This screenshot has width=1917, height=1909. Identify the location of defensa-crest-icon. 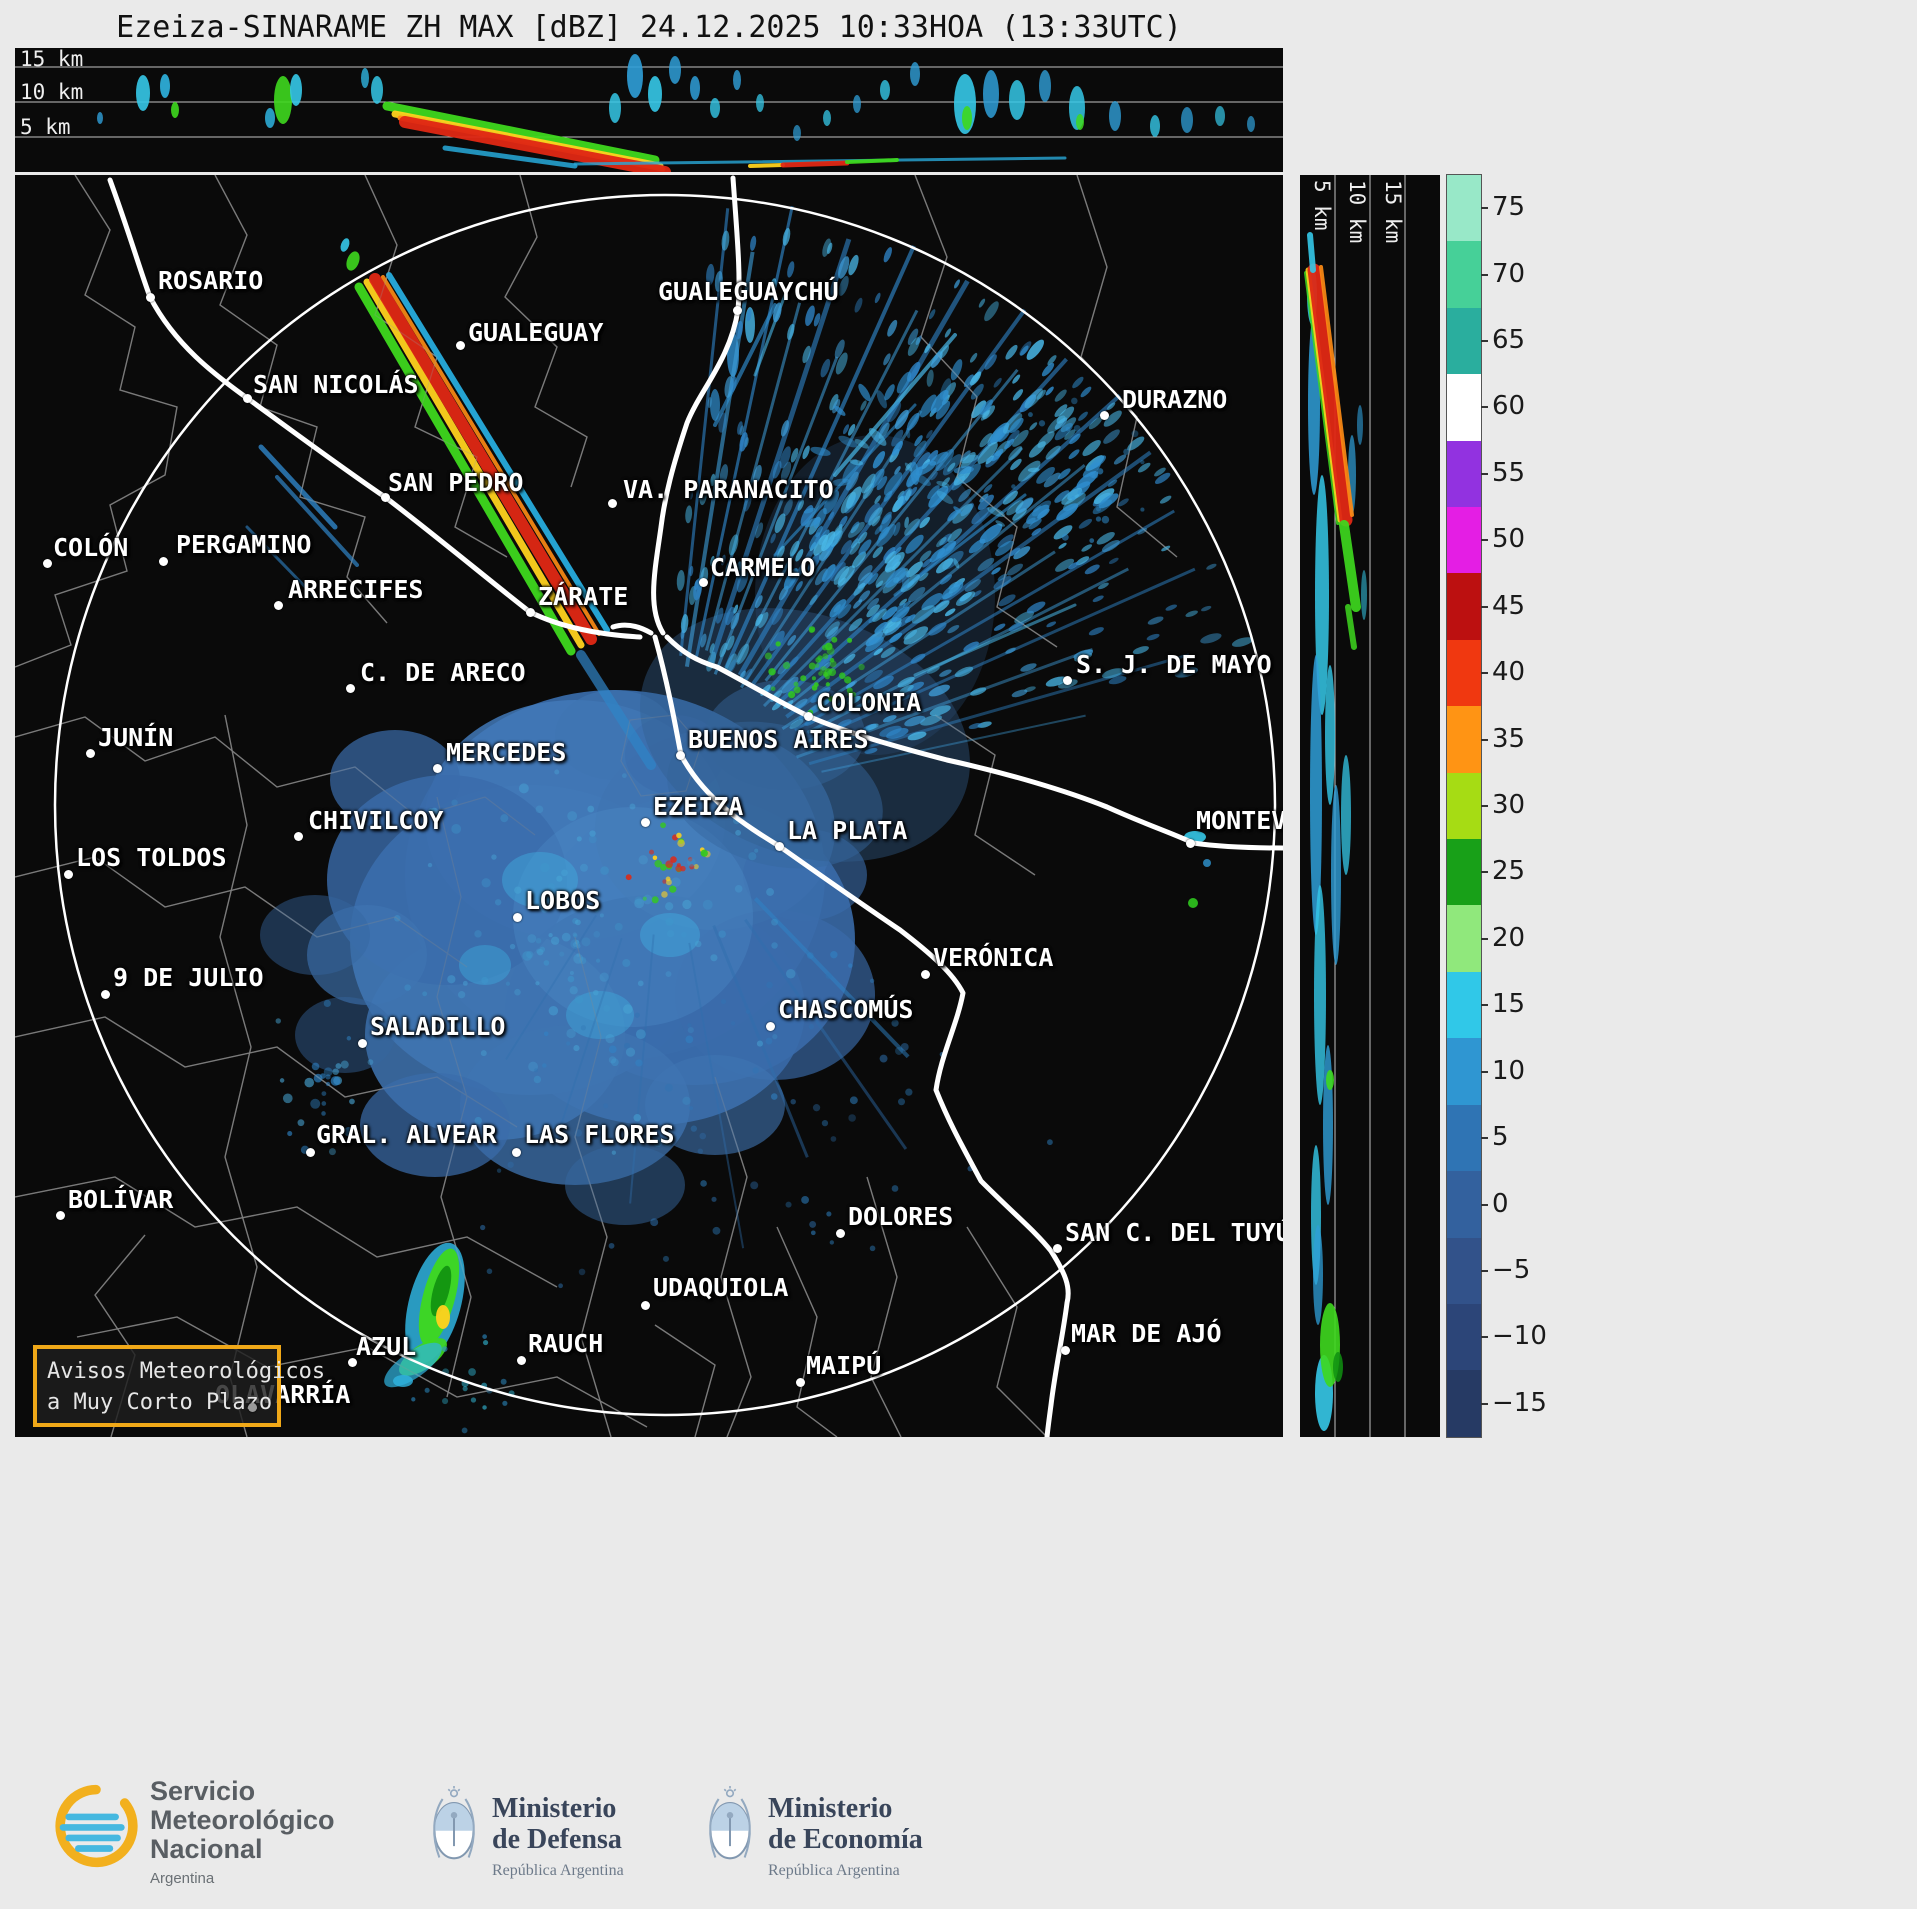
(454, 1827).